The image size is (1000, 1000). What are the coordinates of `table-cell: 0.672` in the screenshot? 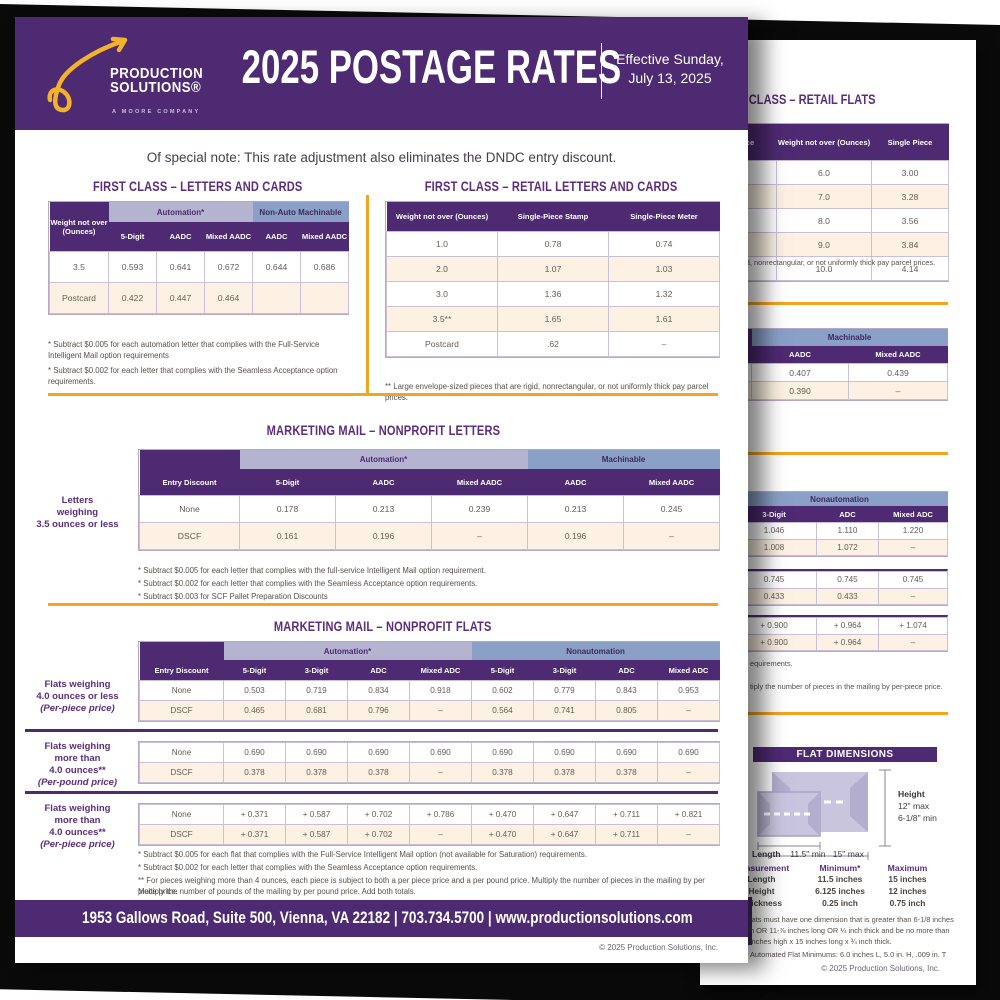 It's located at (228, 267).